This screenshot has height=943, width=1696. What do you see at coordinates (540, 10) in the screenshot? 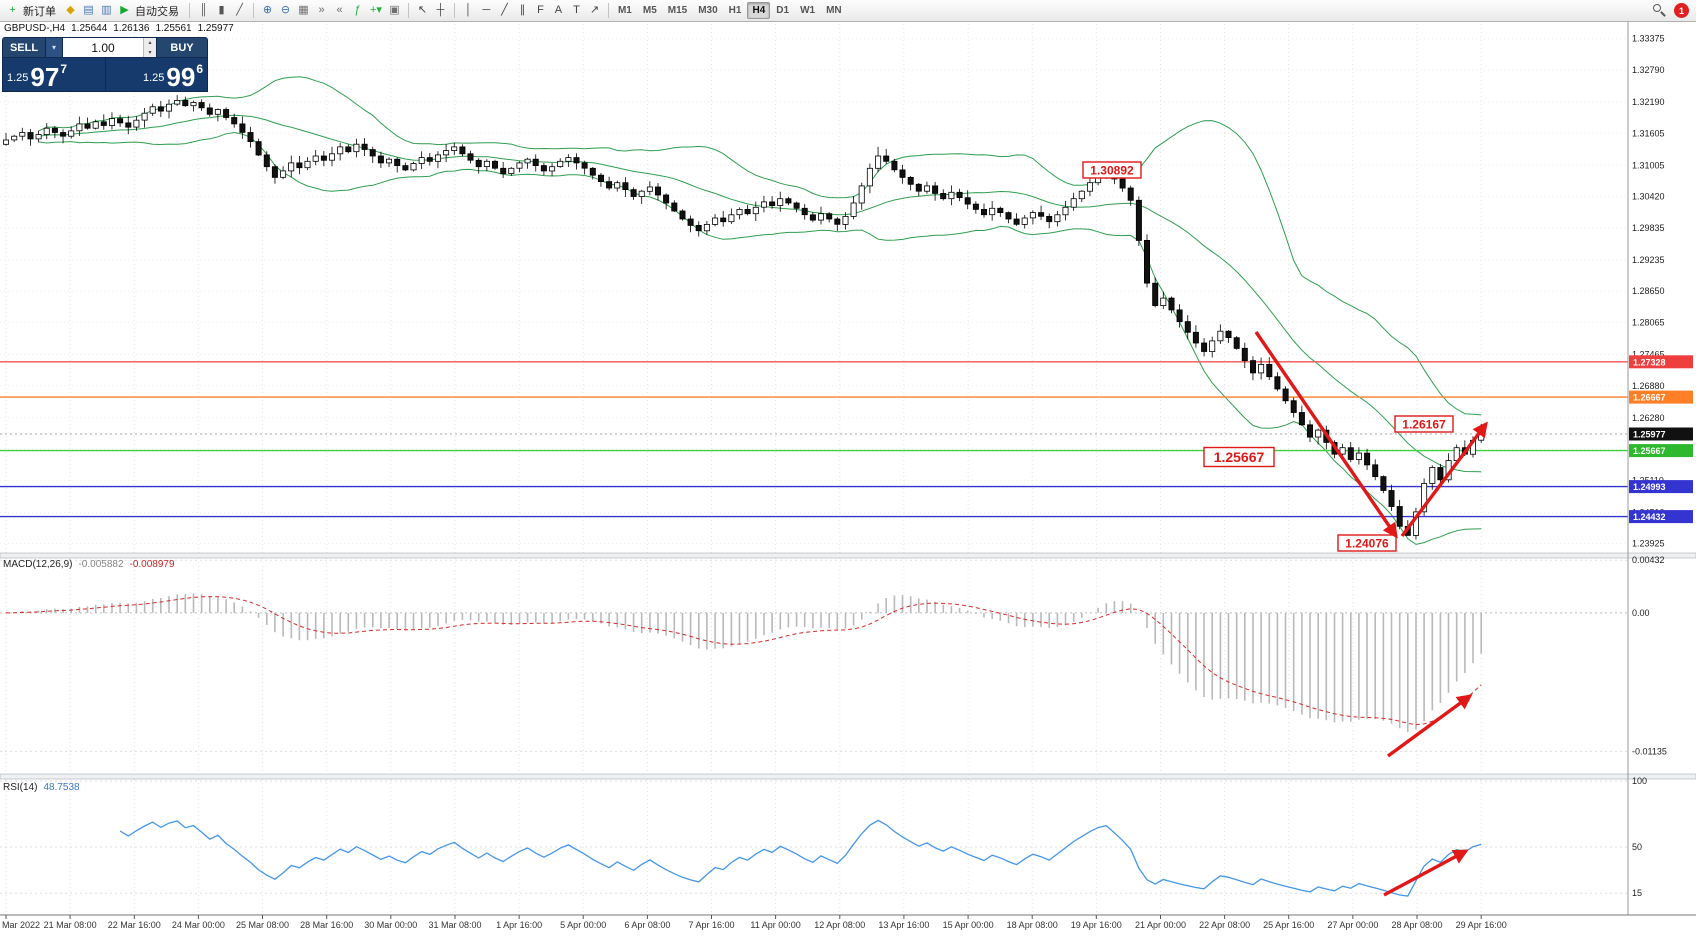
I see `fibonacci-button: F` at bounding box center [540, 10].